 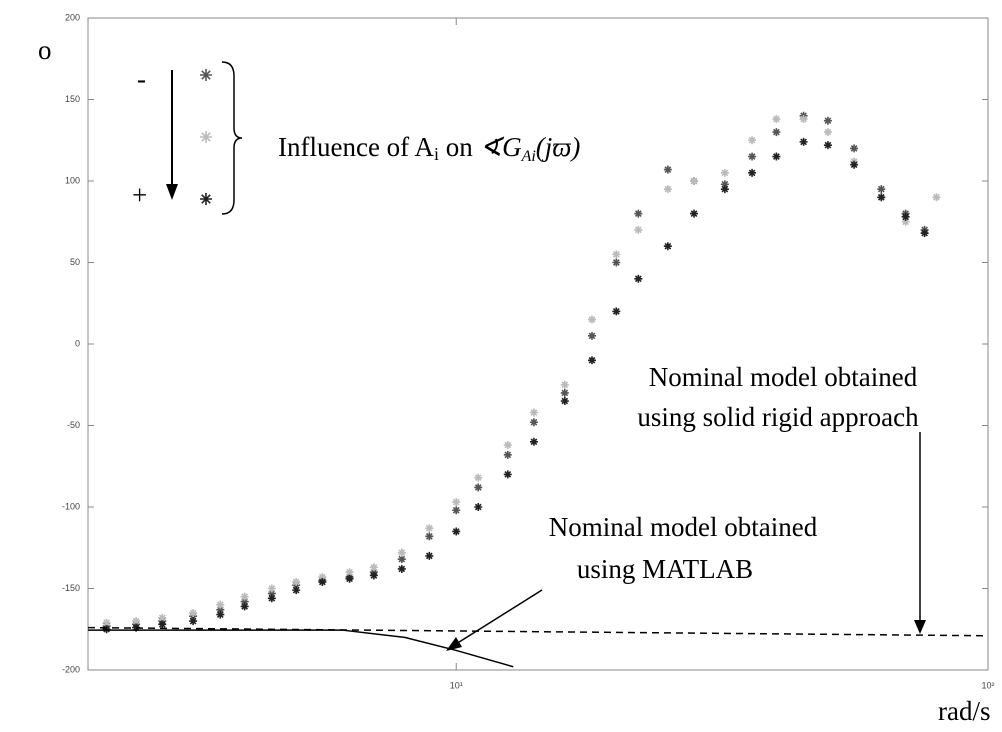 I want to click on x-tick-label: 10², so click(x=987, y=685).